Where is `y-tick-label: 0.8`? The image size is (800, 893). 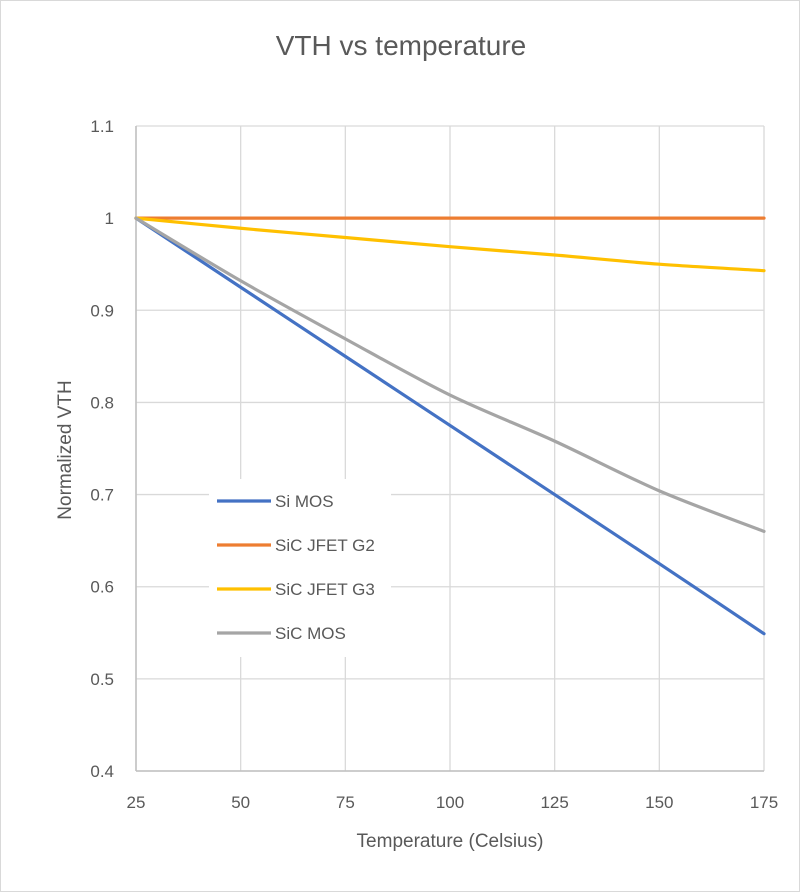 y-tick-label: 0.8 is located at coordinates (102, 402).